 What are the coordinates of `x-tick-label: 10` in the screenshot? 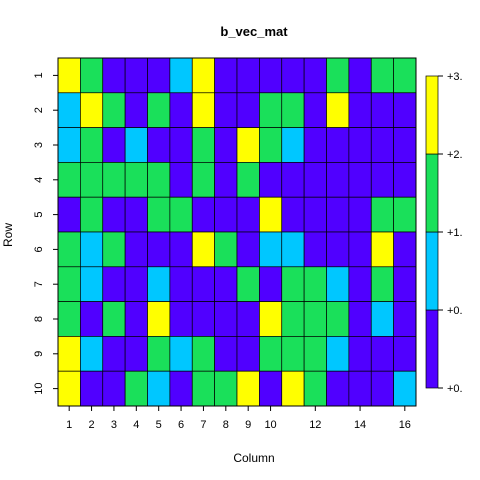 It's located at (270, 425).